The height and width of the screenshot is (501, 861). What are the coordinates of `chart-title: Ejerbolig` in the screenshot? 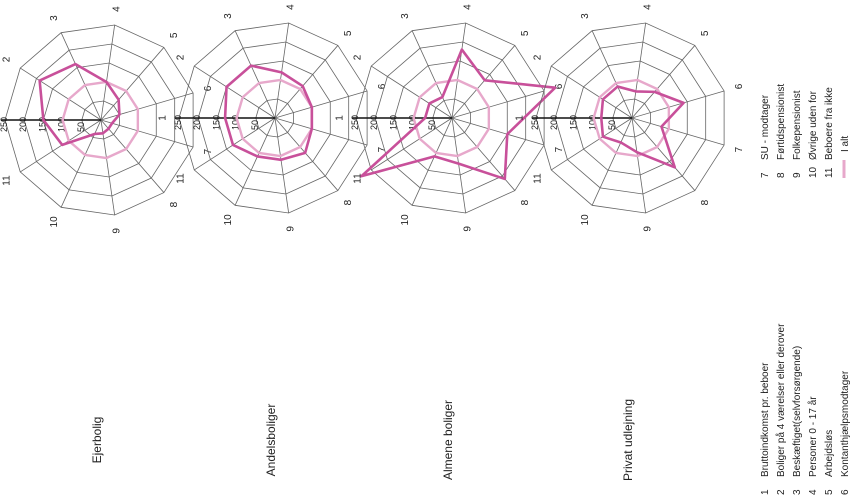 It's located at (97, 440).